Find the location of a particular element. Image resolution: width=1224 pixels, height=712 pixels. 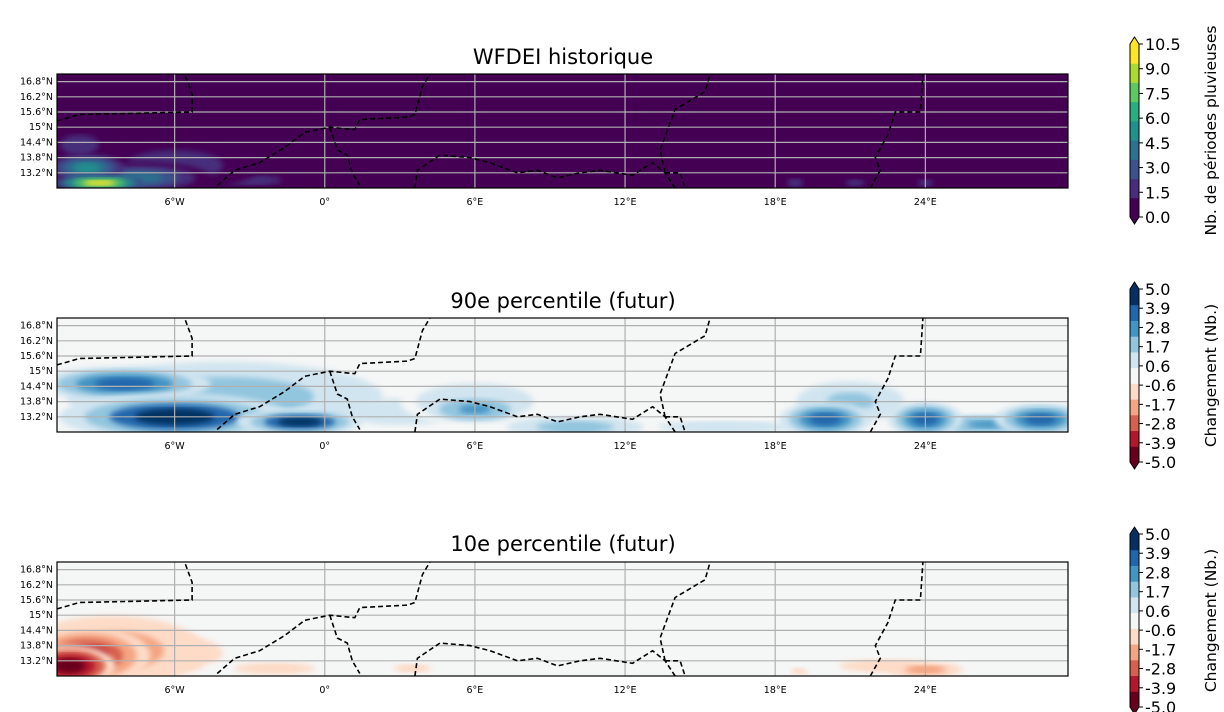

x-tick-label: 24°E is located at coordinates (925, 202).